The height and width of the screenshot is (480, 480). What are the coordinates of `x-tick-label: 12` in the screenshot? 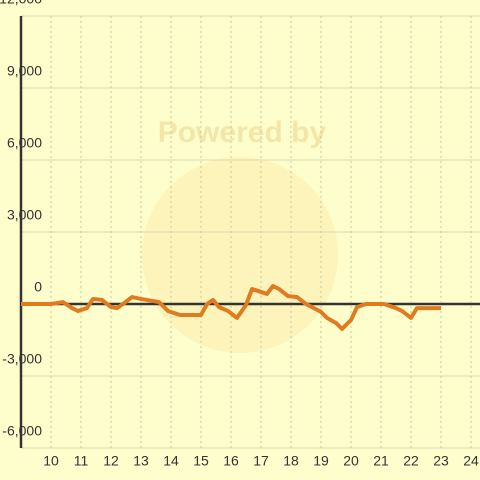 It's located at (111, 461).